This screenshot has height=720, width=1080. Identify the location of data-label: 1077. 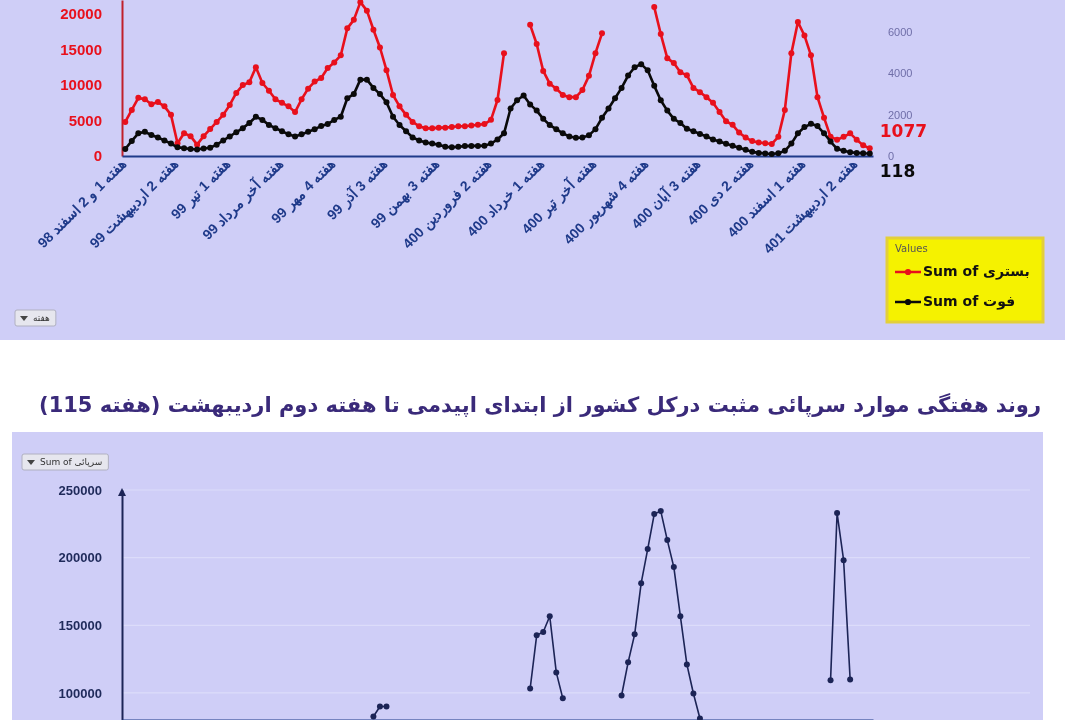
(903, 131).